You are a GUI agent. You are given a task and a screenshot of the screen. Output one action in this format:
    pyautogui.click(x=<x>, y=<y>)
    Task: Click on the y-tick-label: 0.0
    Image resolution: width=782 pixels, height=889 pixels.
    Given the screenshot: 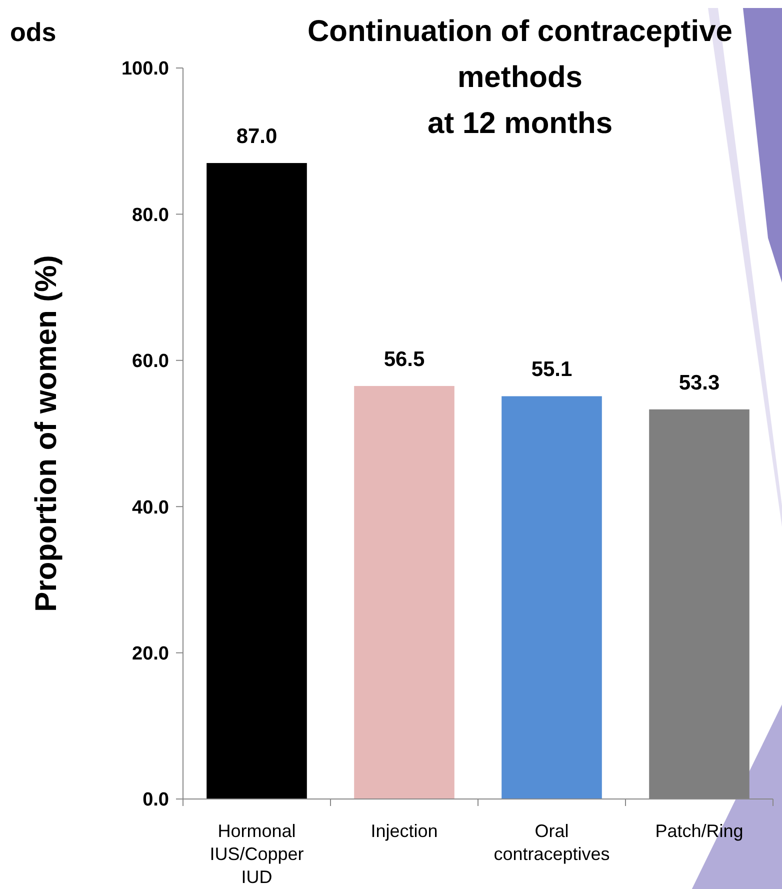 What is the action you would take?
    pyautogui.click(x=155, y=800)
    